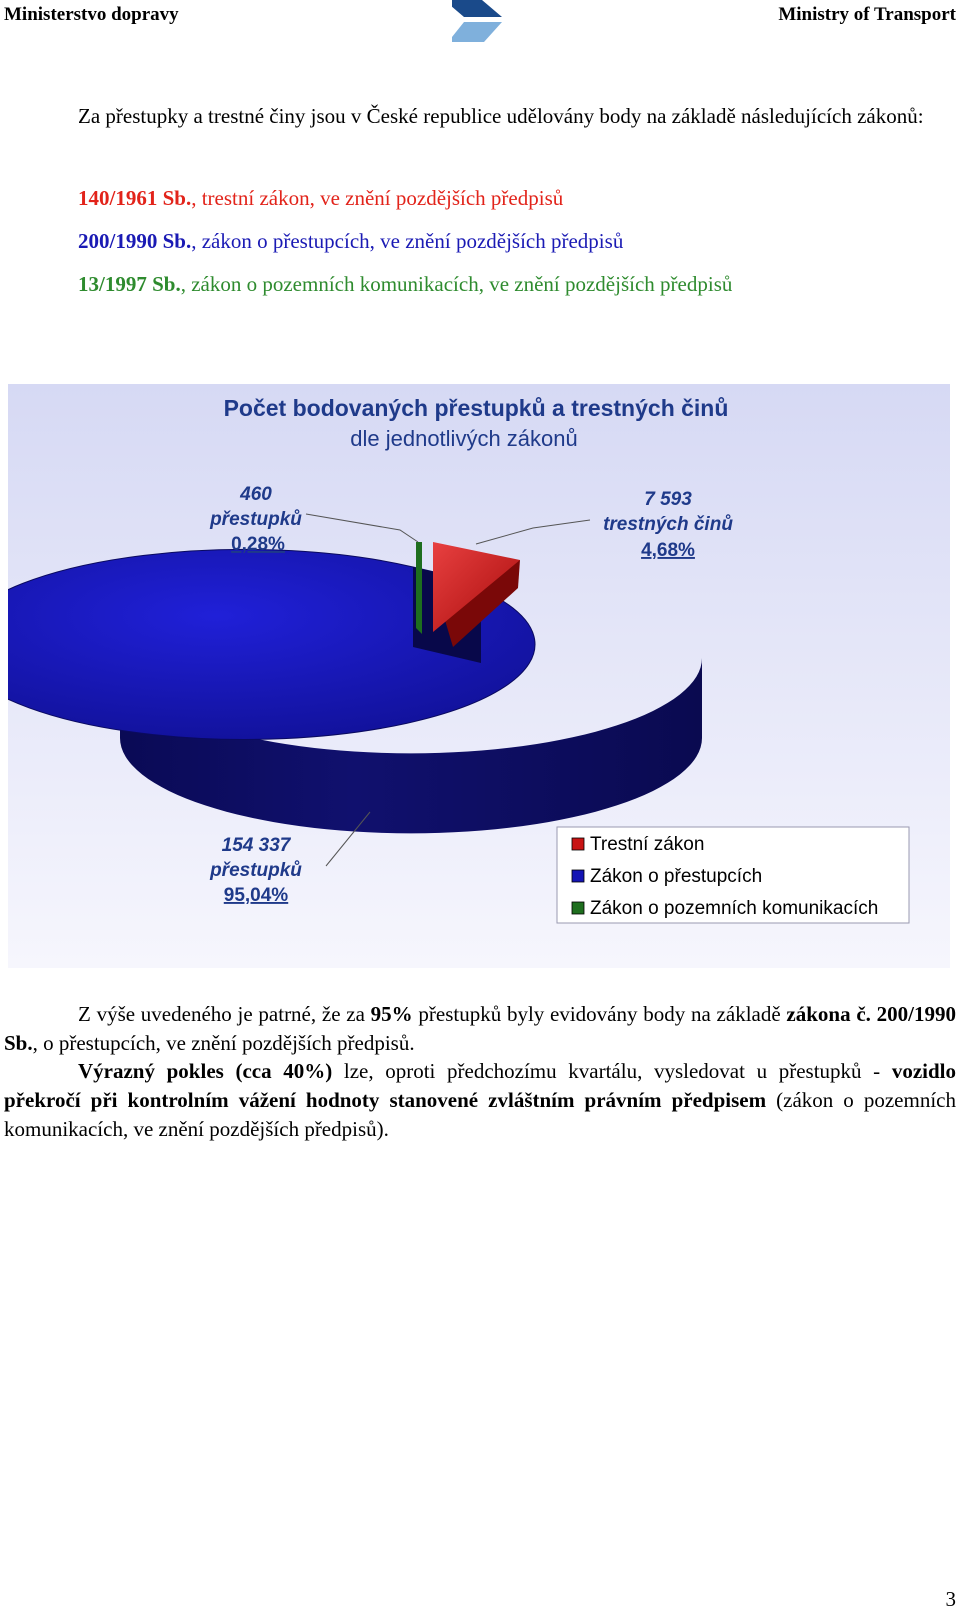  I want to click on legend-item-offences: Zákon o přestupcích, so click(676, 876).